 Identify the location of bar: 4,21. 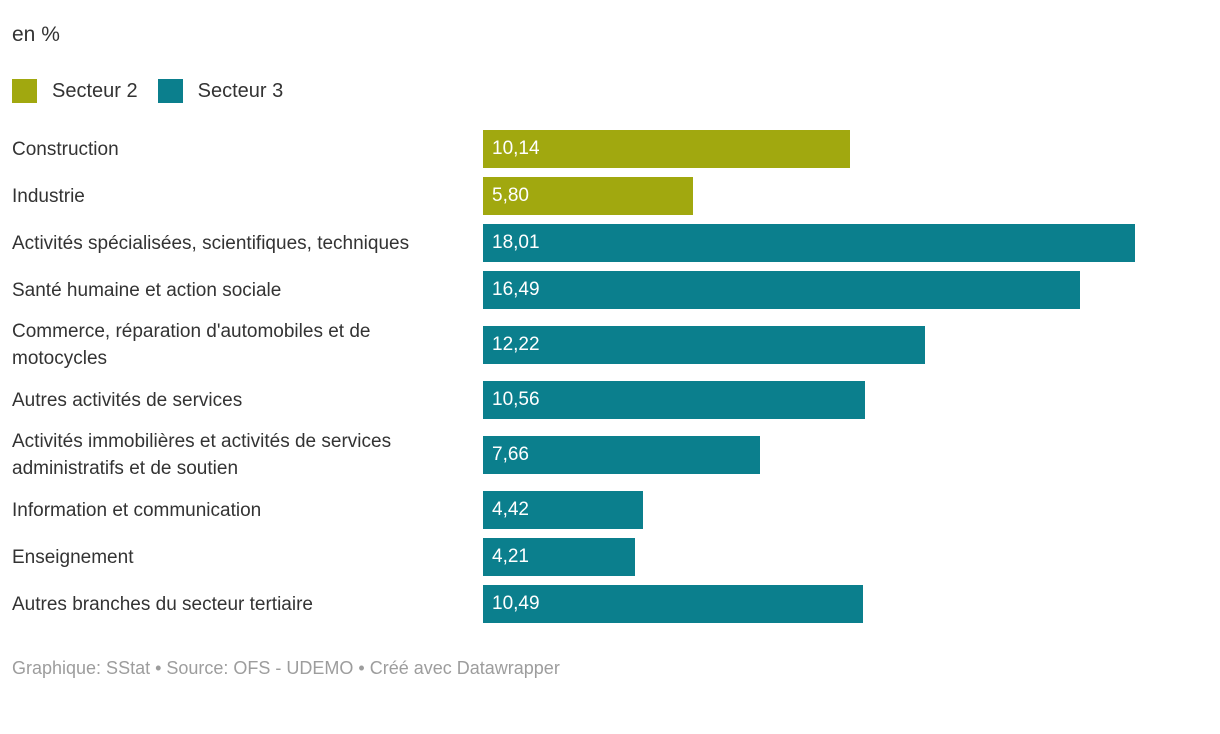
(559, 557).